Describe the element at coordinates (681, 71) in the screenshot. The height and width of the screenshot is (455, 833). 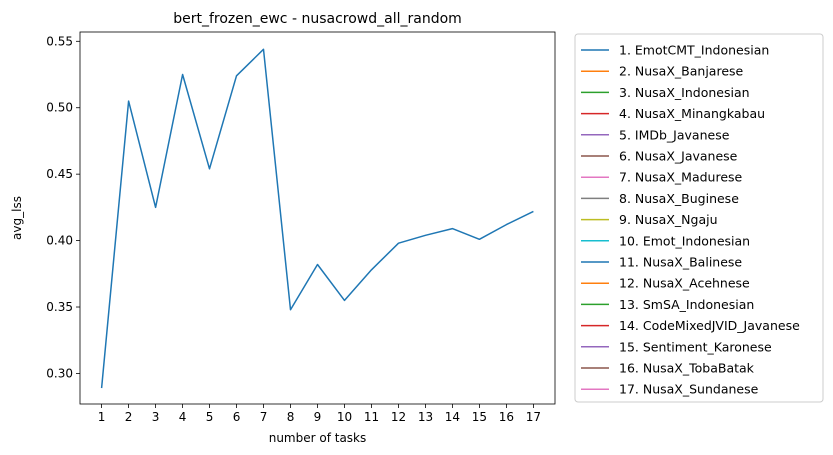
I see `legend-label: 2. NusaX_Banjarese` at that location.